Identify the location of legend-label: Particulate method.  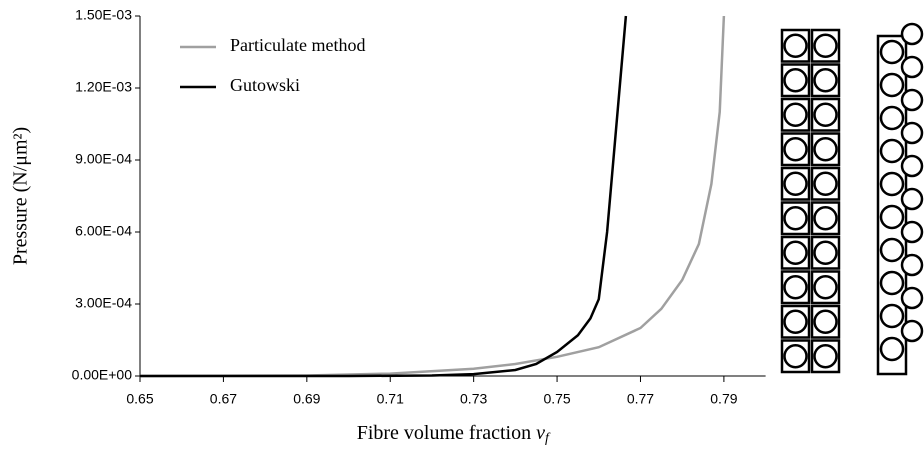
(297, 45).